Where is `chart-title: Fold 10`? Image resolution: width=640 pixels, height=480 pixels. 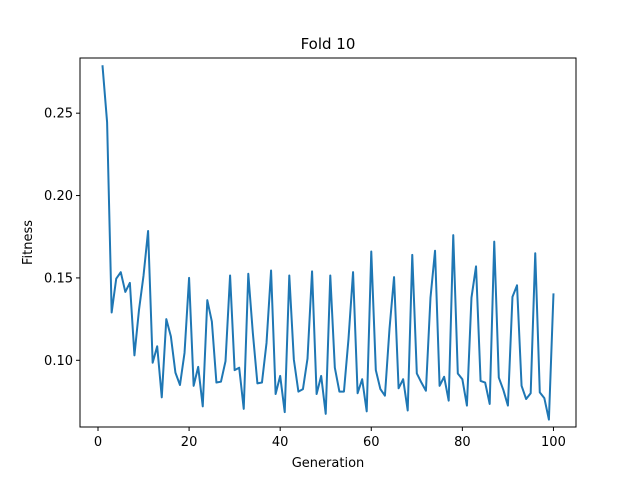
chart-title: Fold 10 is located at coordinates (328, 44).